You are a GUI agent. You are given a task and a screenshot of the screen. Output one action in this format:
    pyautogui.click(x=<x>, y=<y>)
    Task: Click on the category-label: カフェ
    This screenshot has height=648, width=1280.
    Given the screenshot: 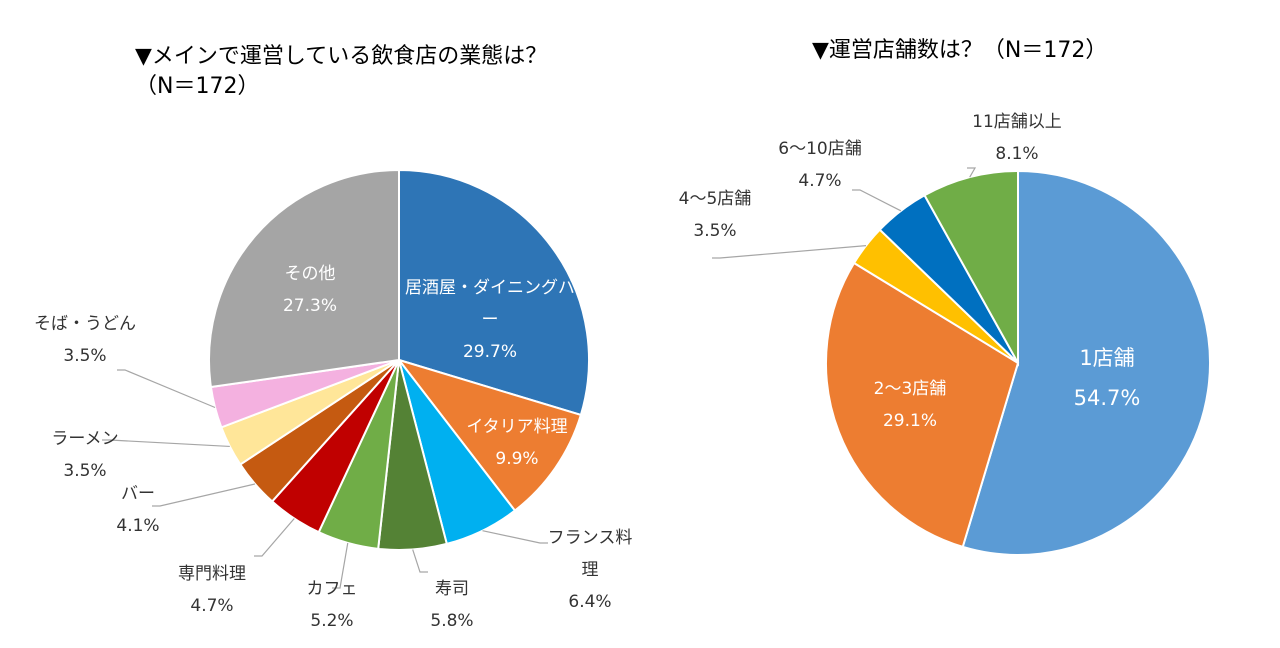 What is the action you would take?
    pyautogui.click(x=332, y=589)
    